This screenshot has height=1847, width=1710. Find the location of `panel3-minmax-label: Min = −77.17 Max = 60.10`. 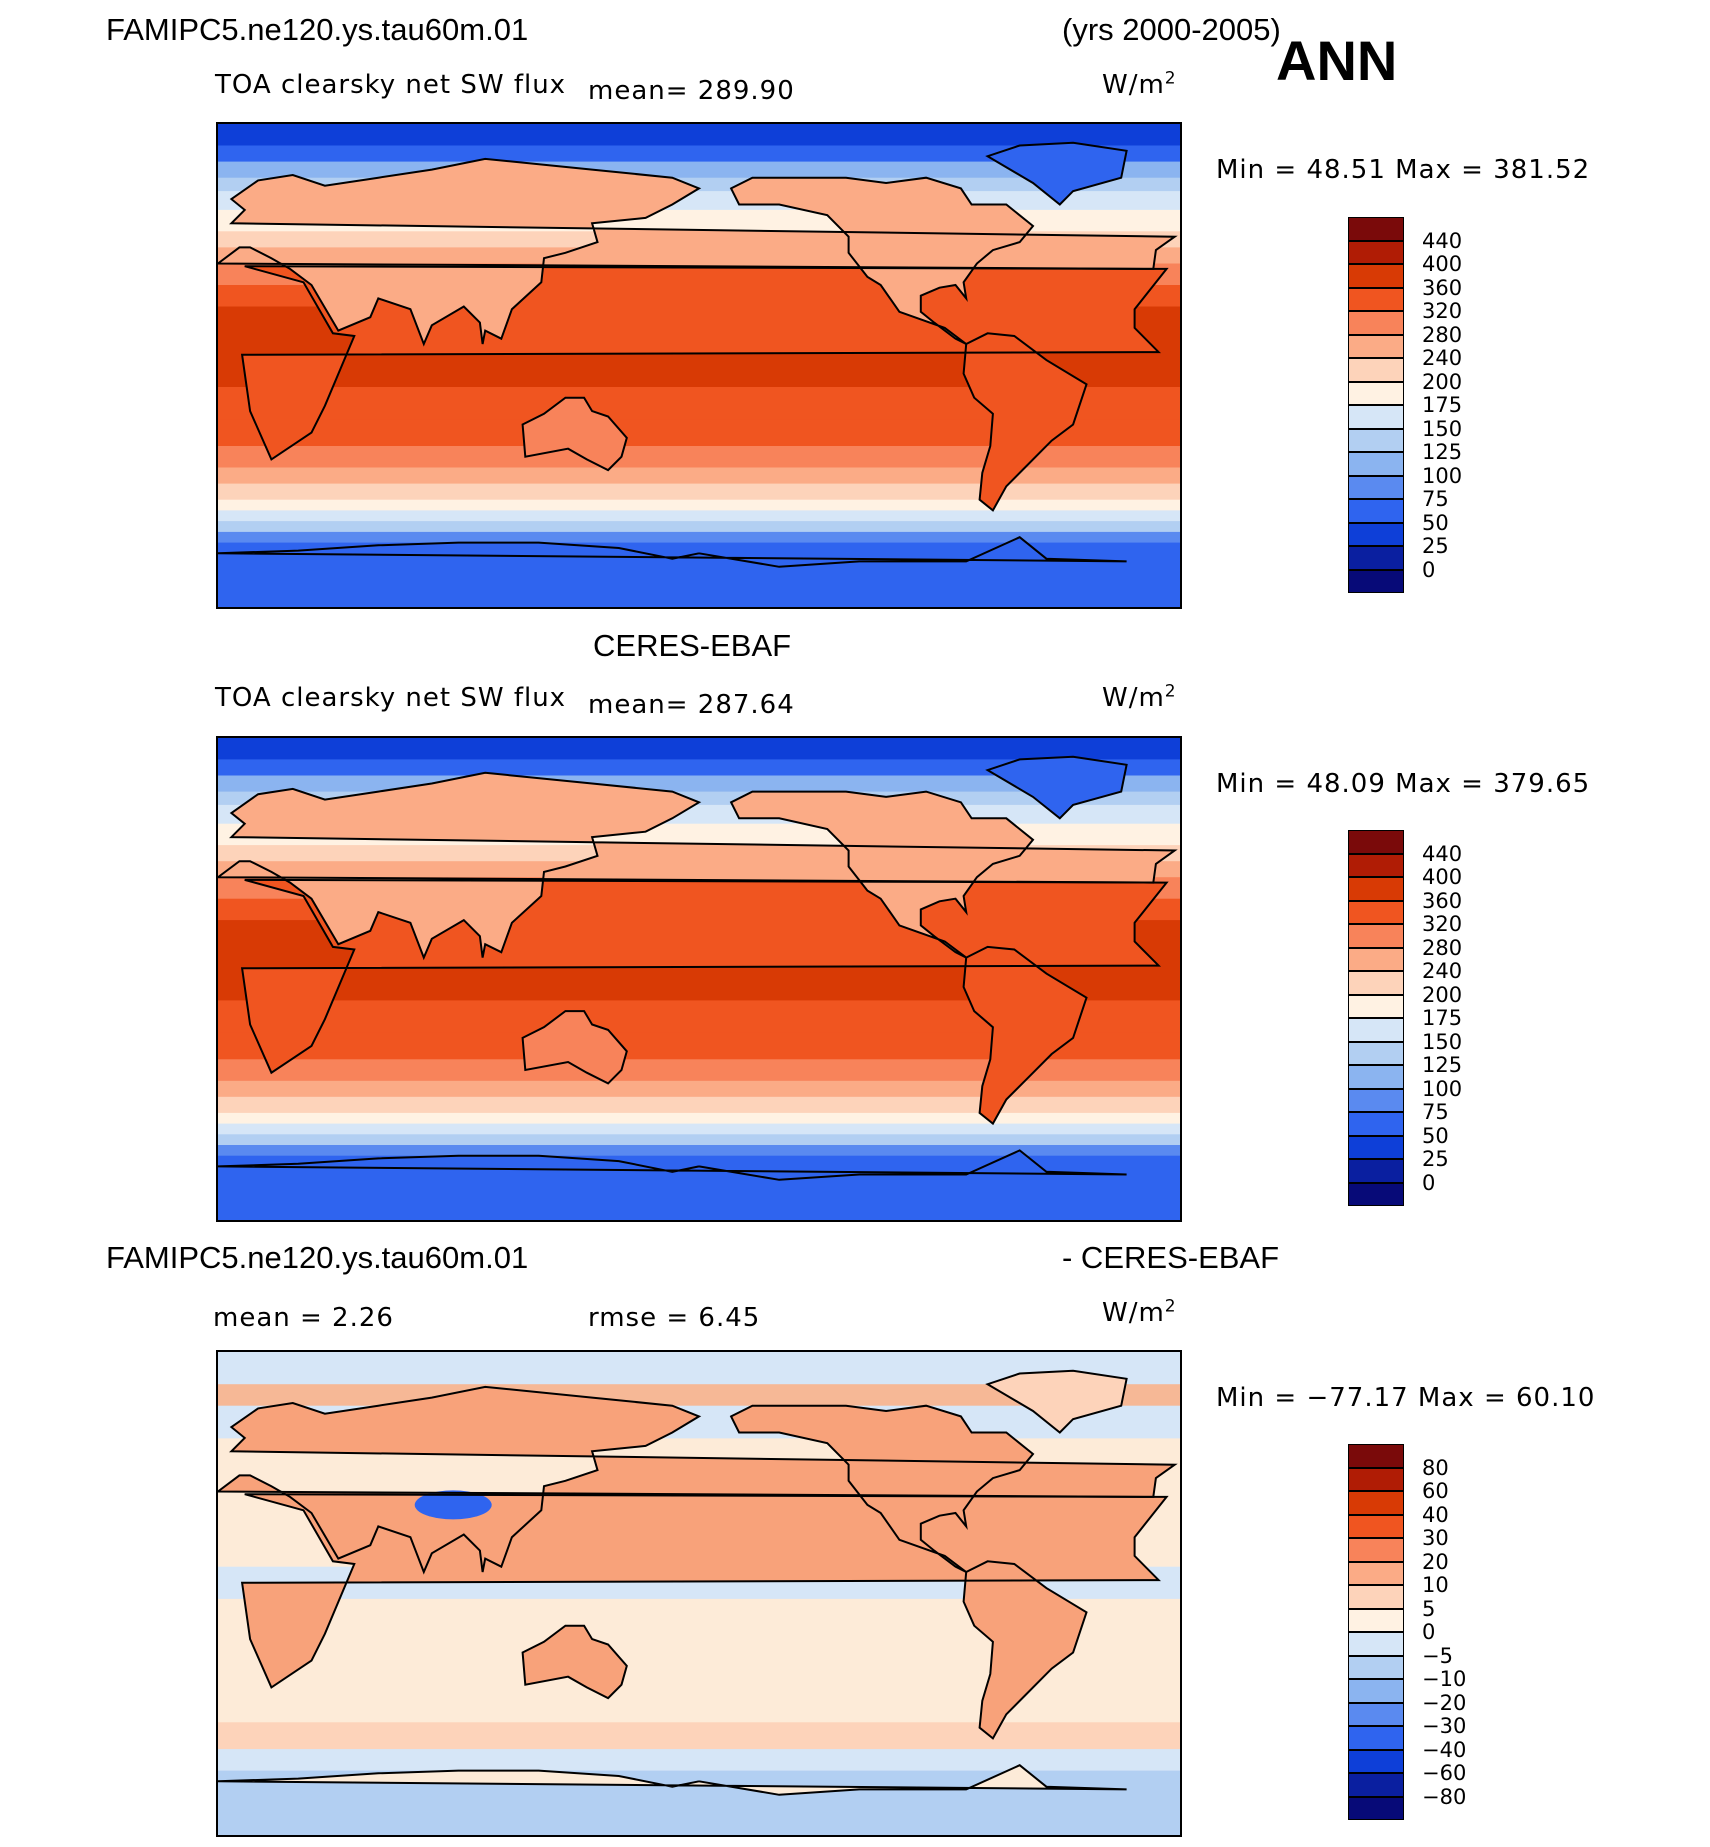

panel3-minmax-label: Min = −77.17 Max = 60.10 is located at coordinates (1406, 1398).